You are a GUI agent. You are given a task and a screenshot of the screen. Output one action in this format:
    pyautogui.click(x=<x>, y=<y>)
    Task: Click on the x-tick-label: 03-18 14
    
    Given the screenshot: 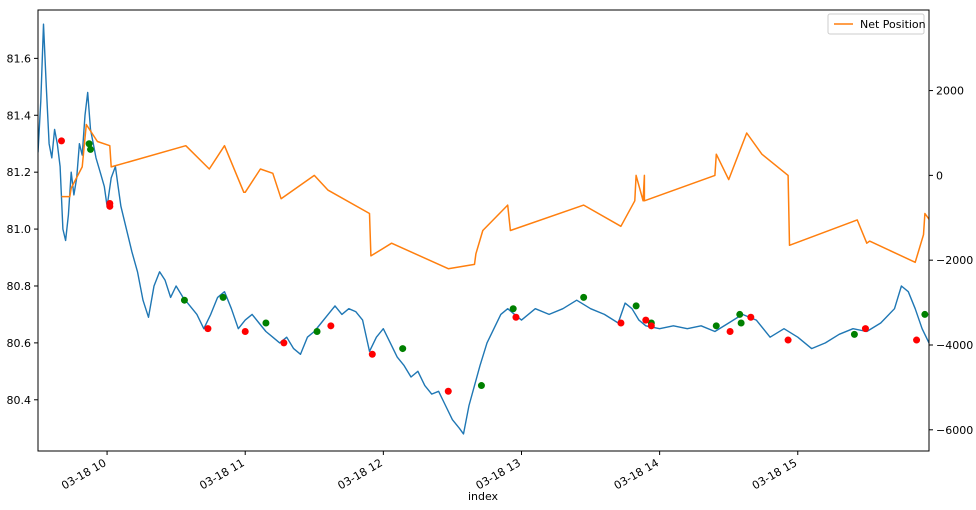 What is the action you would take?
    pyautogui.click(x=636, y=474)
    